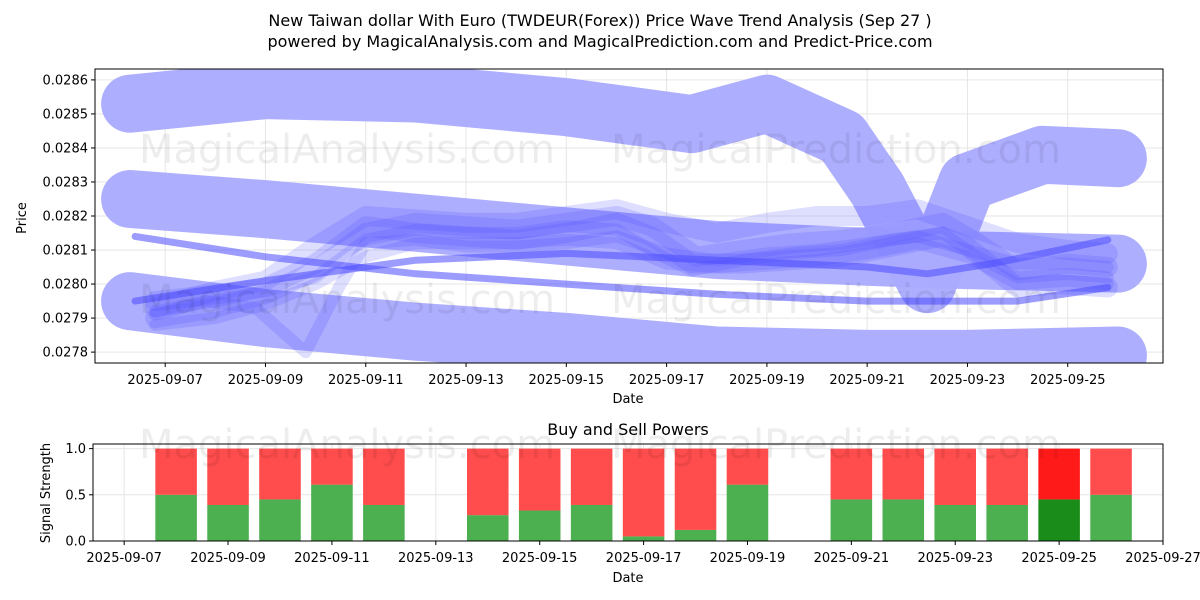 This screenshot has height=600, width=1200. What do you see at coordinates (66, 114) in the screenshot?
I see `price-y-tick-label: 0.0285` at bounding box center [66, 114].